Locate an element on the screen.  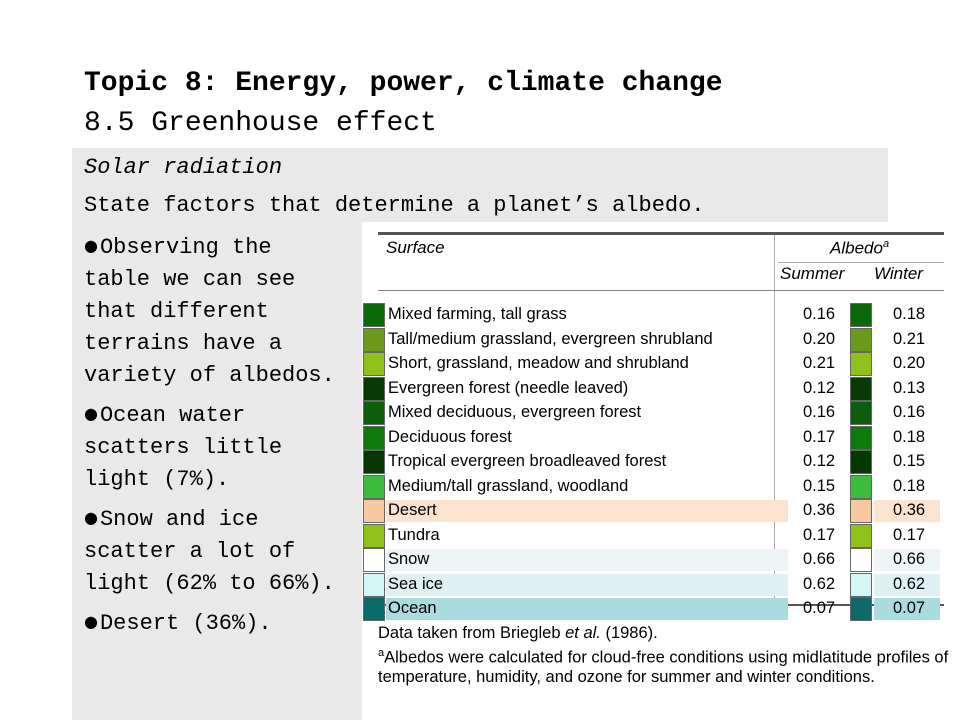
summer-value: 0.66 is located at coordinates (819, 559).